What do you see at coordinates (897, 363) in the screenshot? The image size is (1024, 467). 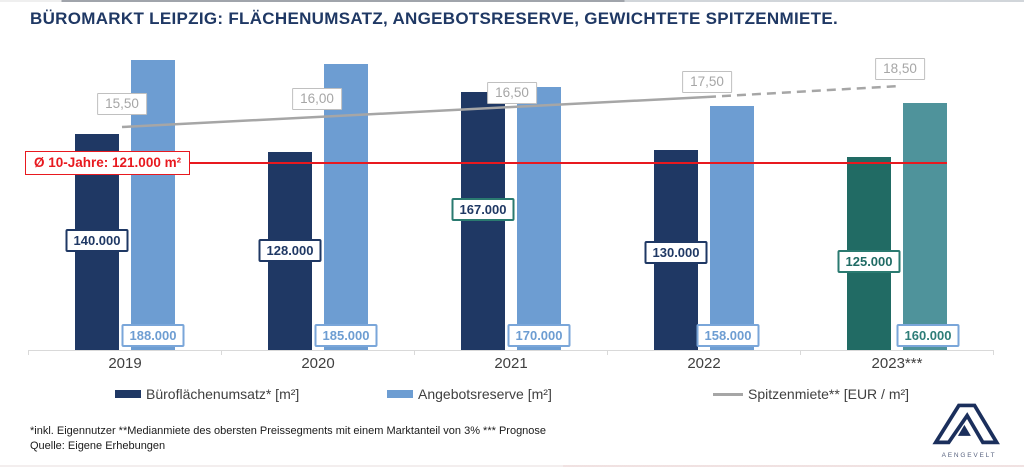 I see `category-label-2023: 2023***` at bounding box center [897, 363].